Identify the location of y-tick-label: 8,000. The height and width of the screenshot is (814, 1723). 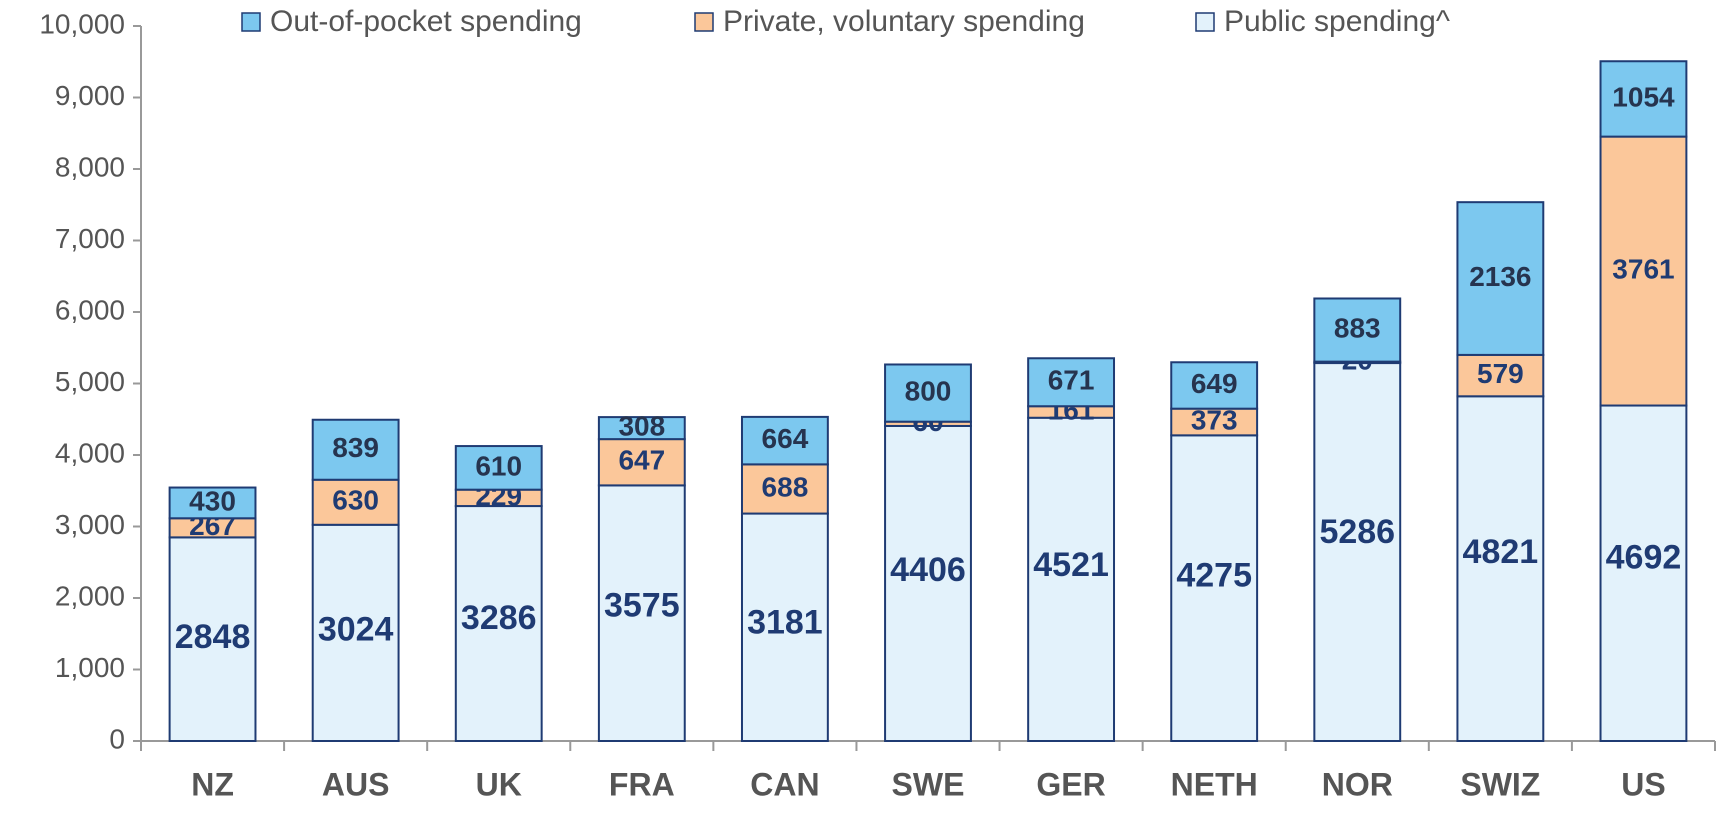
(90, 166).